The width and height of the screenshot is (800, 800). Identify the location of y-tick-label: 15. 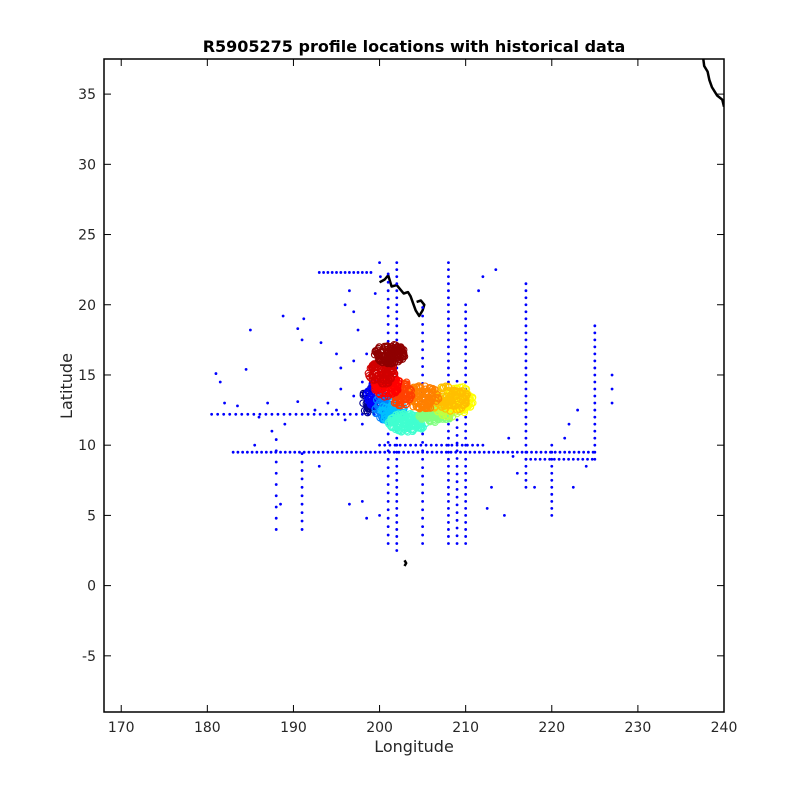
(87, 376).